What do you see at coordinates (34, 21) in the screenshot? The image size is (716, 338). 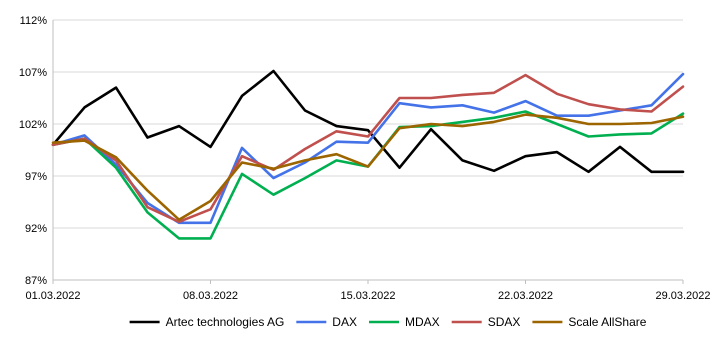 I see `y-tick-label: 112%` at bounding box center [34, 21].